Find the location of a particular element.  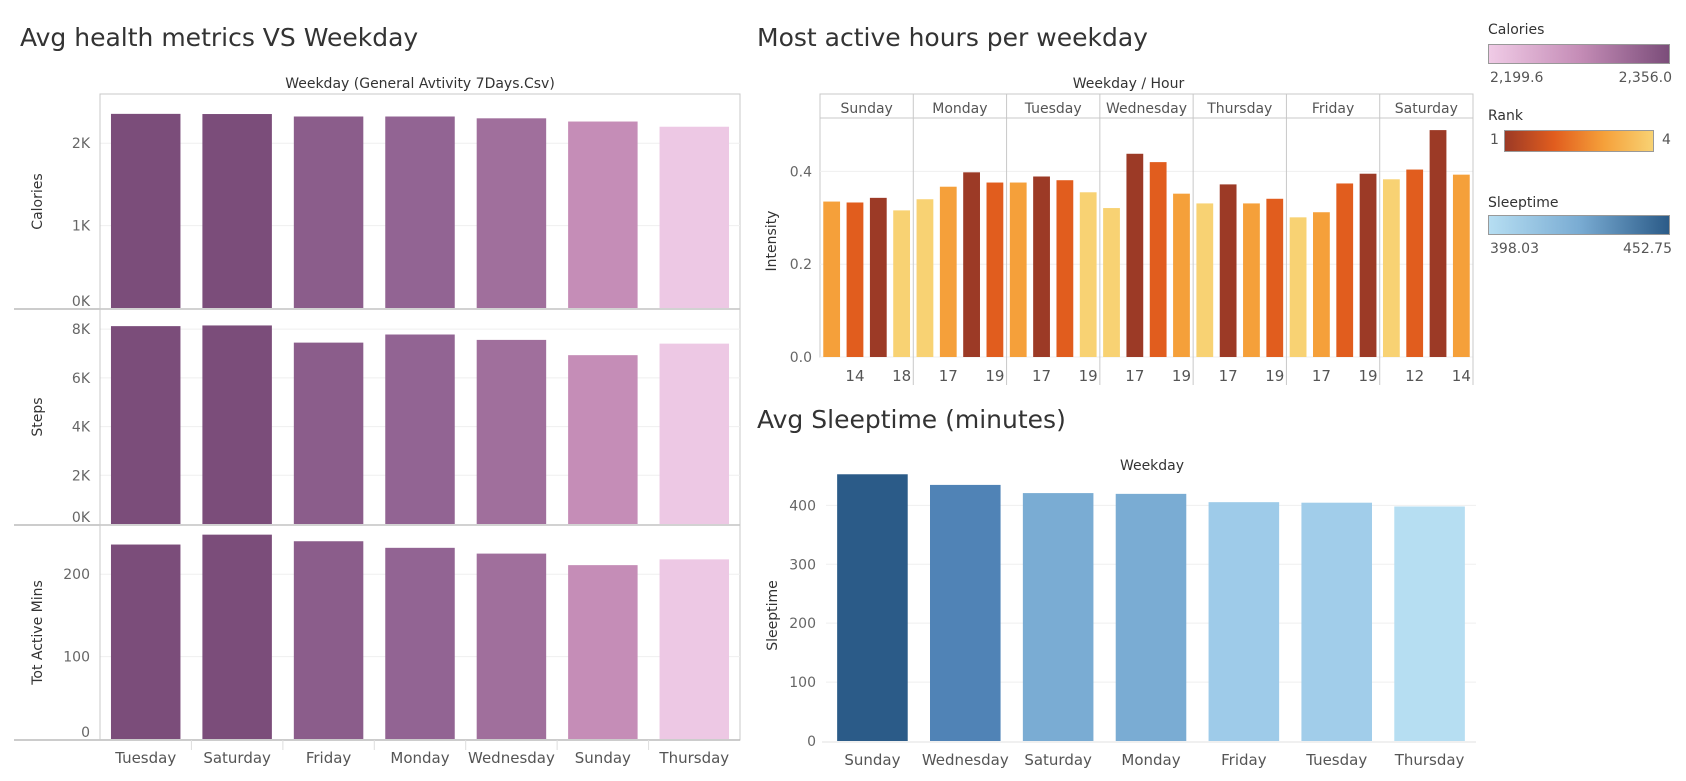

y-axis-label: Calories is located at coordinates (38, 201).